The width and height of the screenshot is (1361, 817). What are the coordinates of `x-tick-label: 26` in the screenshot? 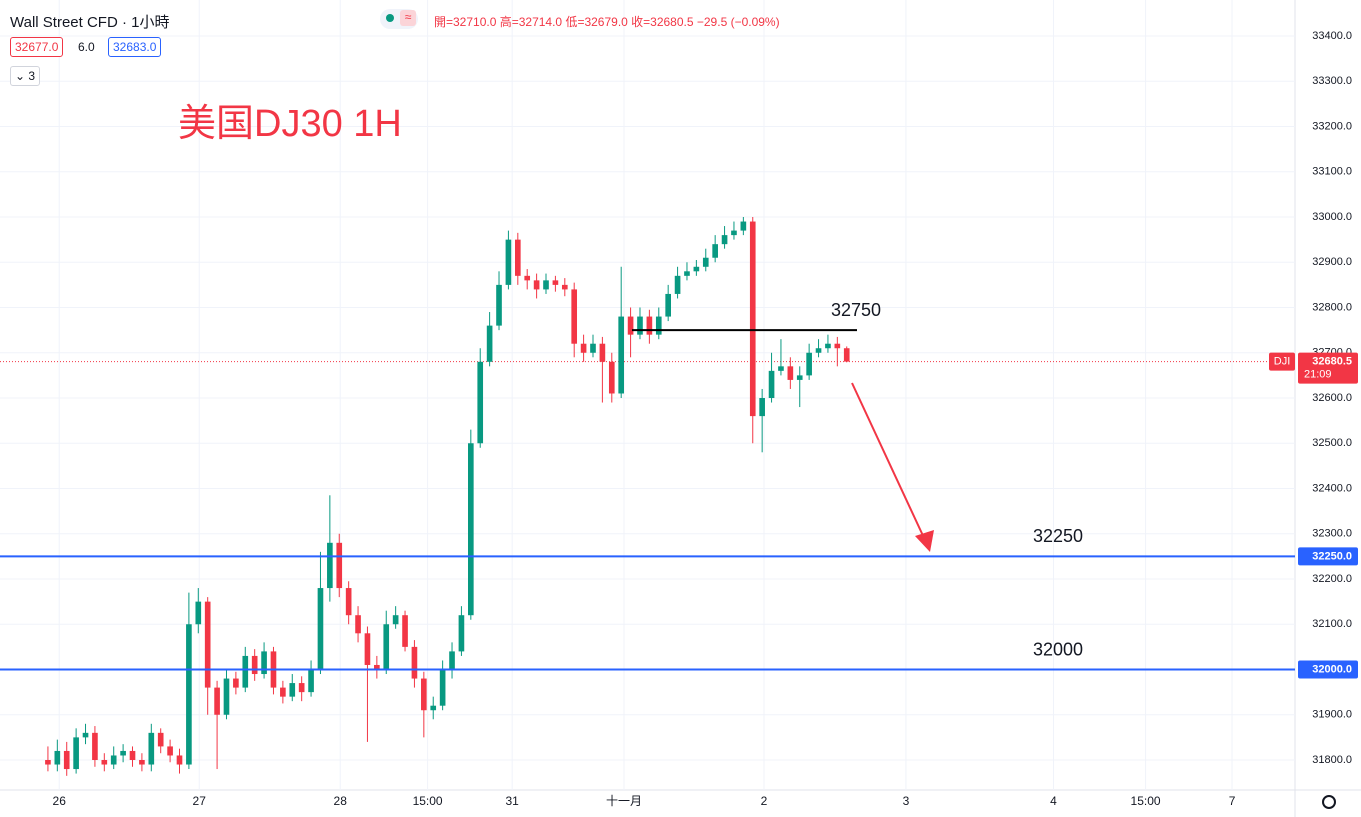 It's located at (60, 801).